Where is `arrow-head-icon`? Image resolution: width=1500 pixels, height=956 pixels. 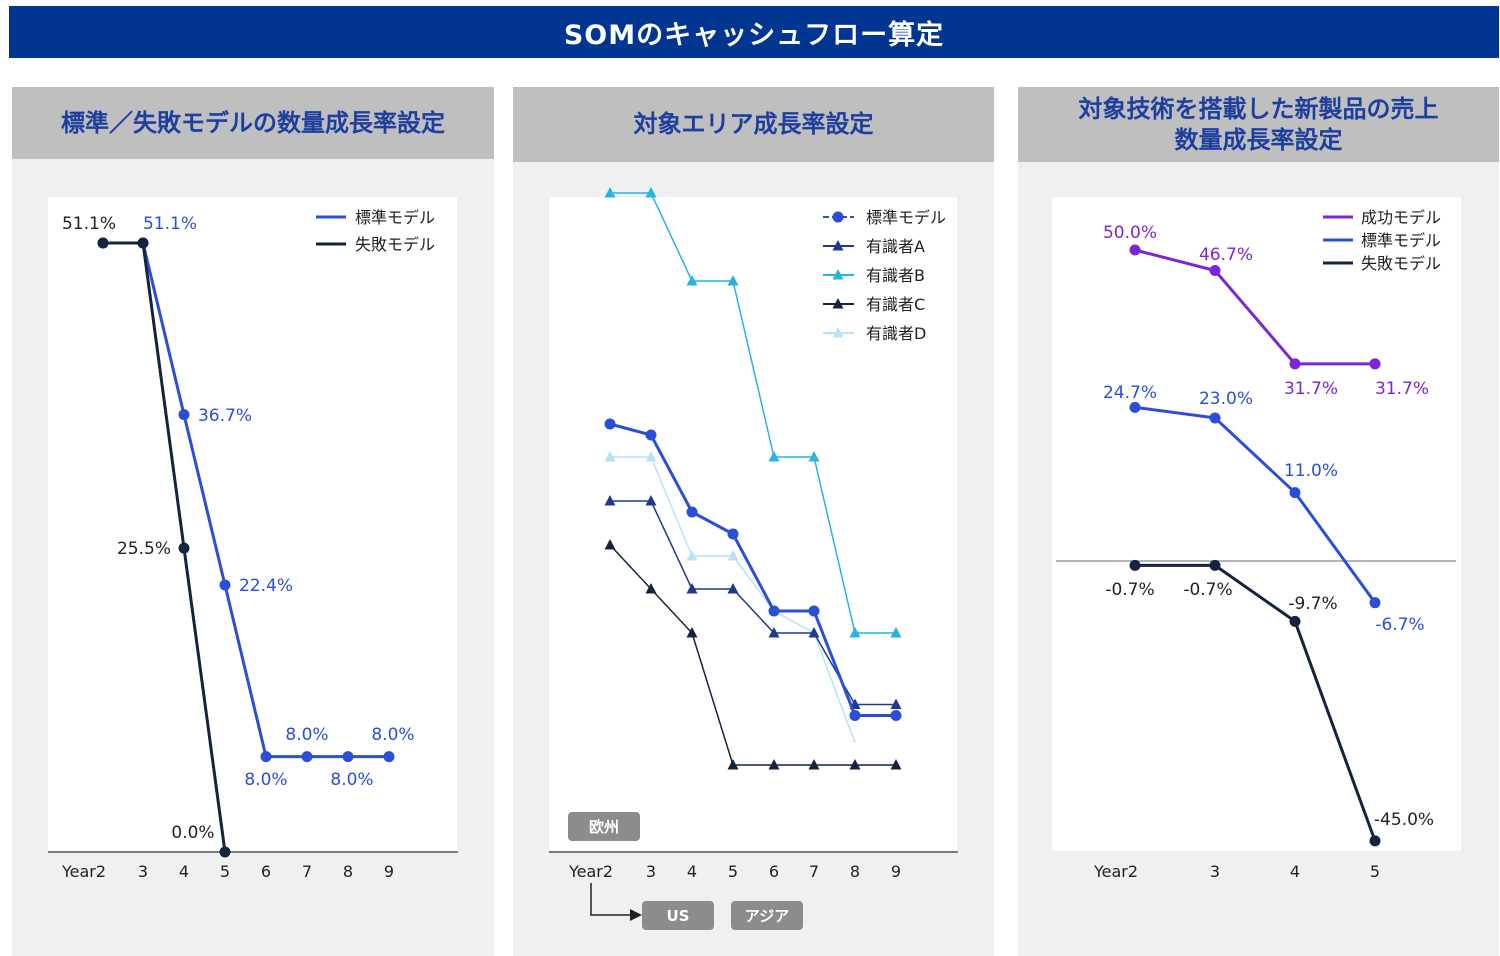
arrow-head-icon is located at coordinates (636, 915).